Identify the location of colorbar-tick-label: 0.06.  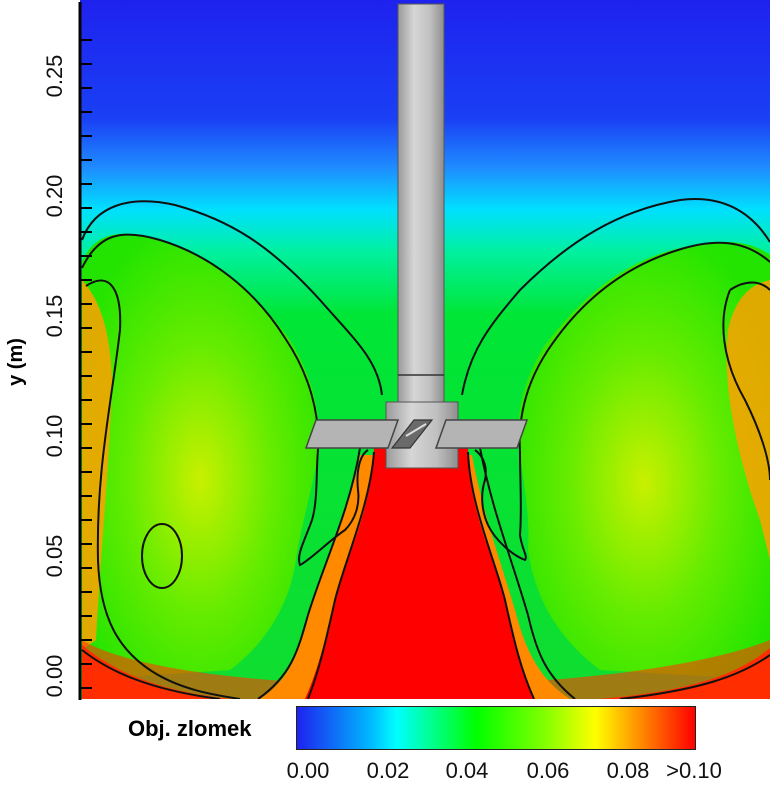
(548, 770).